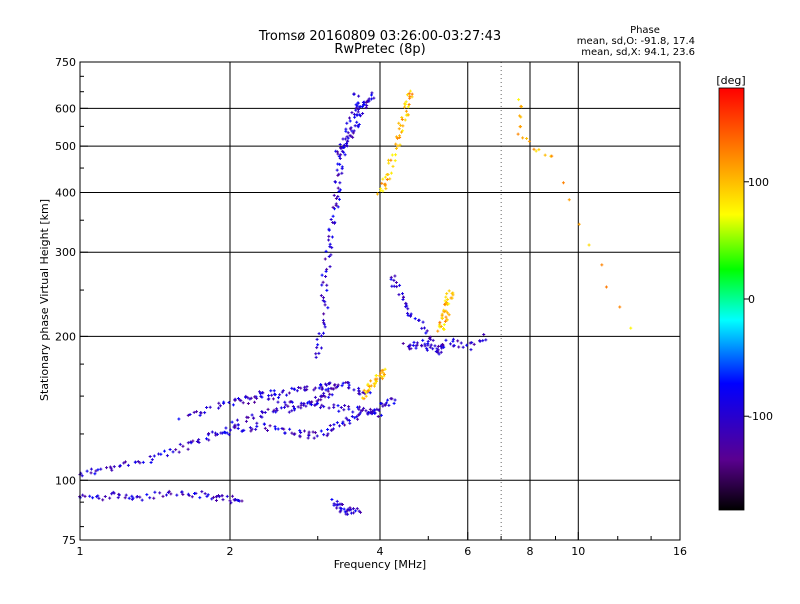 The width and height of the screenshot is (800, 604). Describe the element at coordinates (379, 36) in the screenshot. I see `chart-title: Tromsø 20160809 03:26:00-03:27:43` at that location.